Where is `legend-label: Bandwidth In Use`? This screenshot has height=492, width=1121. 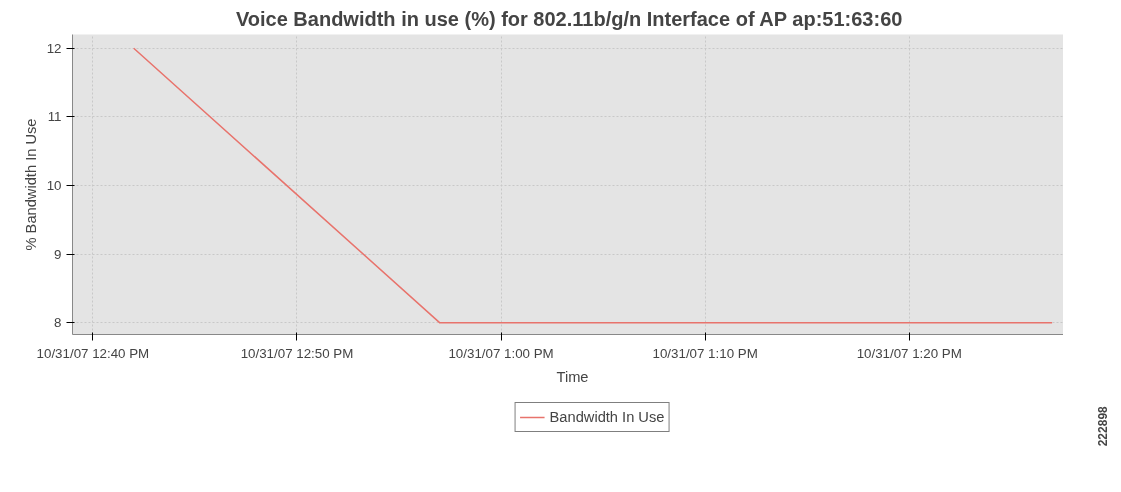
legend-label: Bandwidth In Use is located at coordinates (607, 417).